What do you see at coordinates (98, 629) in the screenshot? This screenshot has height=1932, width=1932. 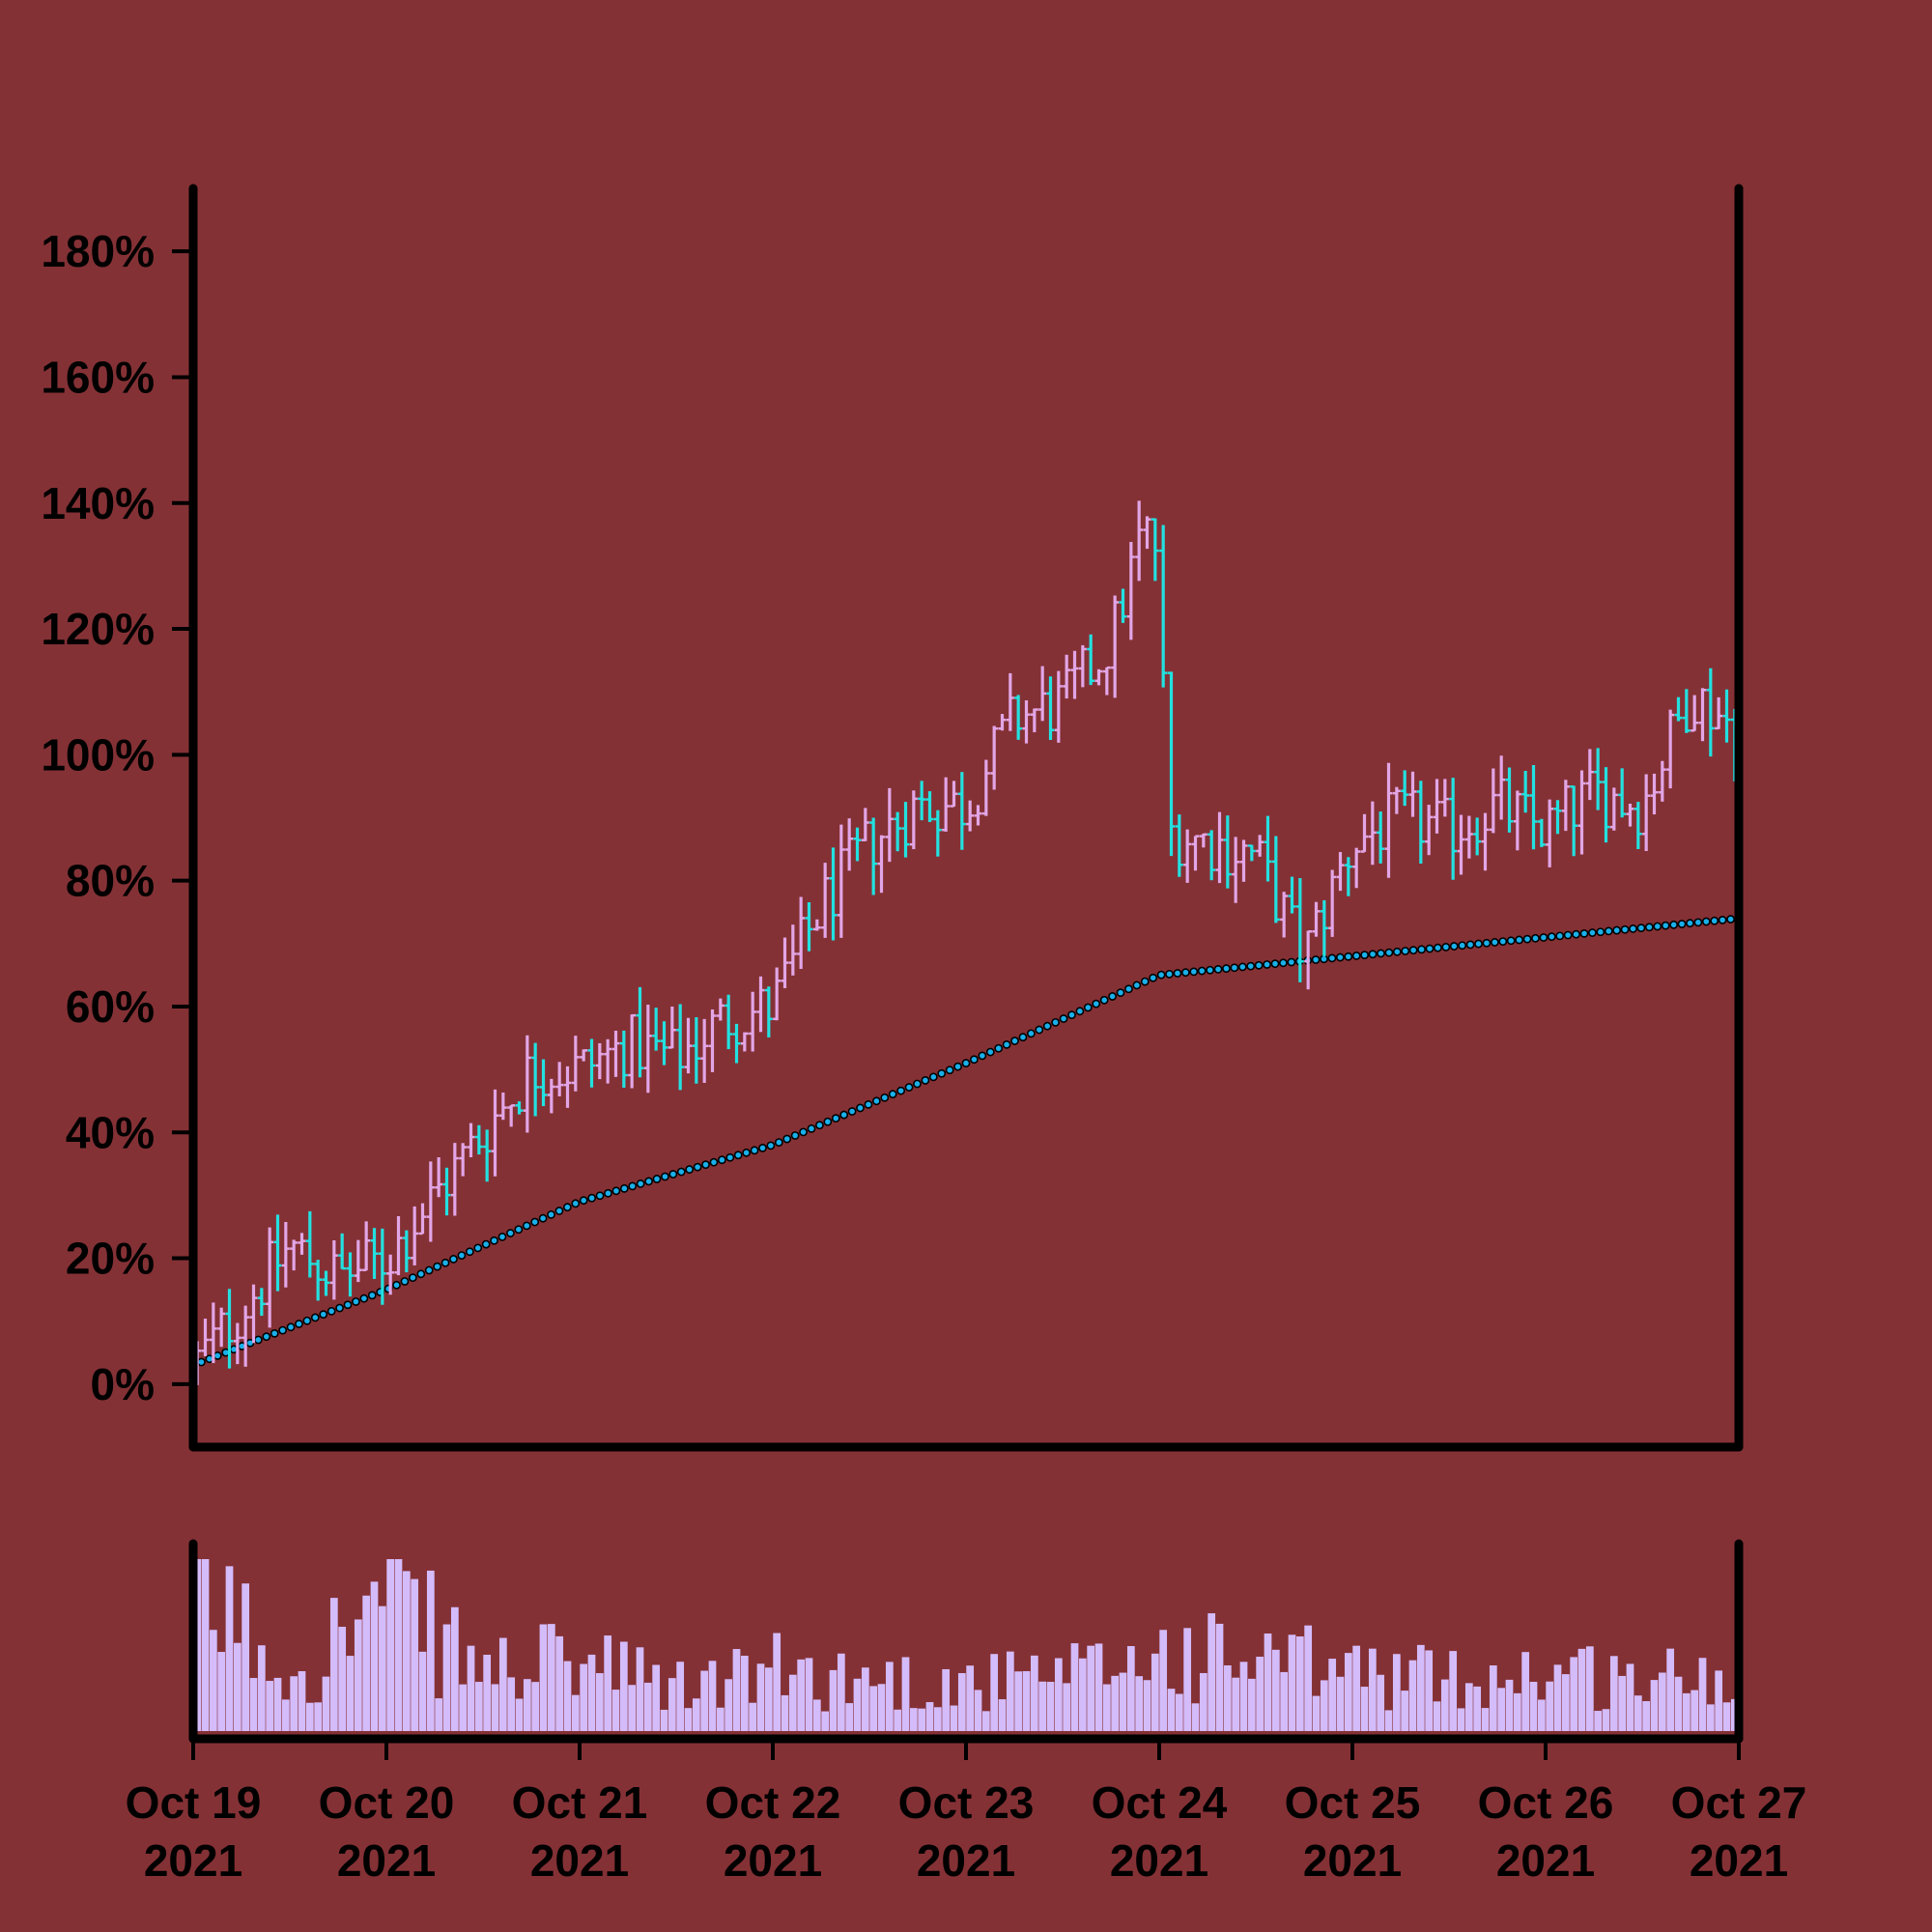 I see `y-tick-label: 120%` at bounding box center [98, 629].